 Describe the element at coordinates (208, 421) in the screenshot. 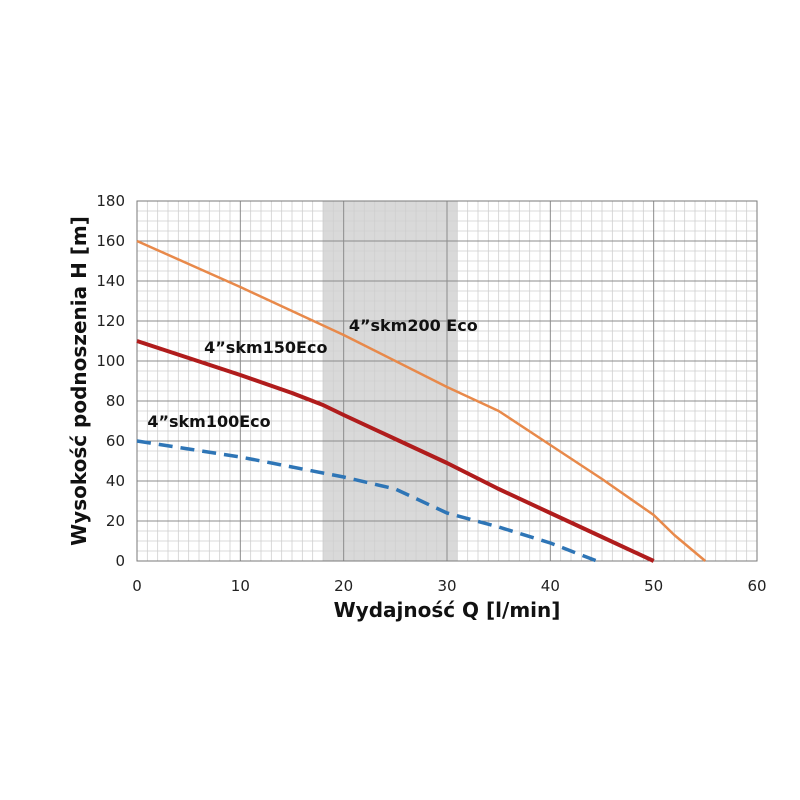

I see `series-label-3: 4”skm100Eco` at that location.